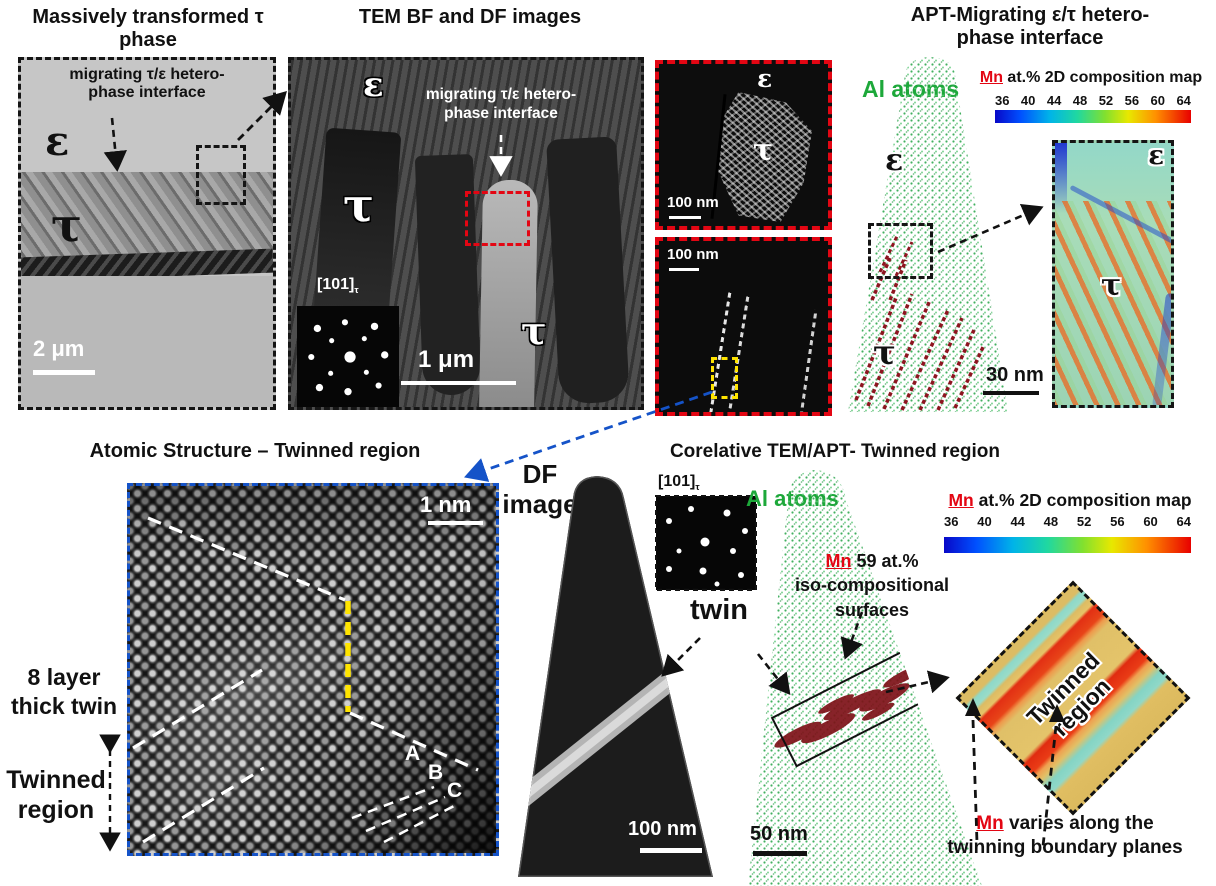  What do you see at coordinates (413, 753) in the screenshot?
I see `plane-label-a: A` at bounding box center [413, 753].